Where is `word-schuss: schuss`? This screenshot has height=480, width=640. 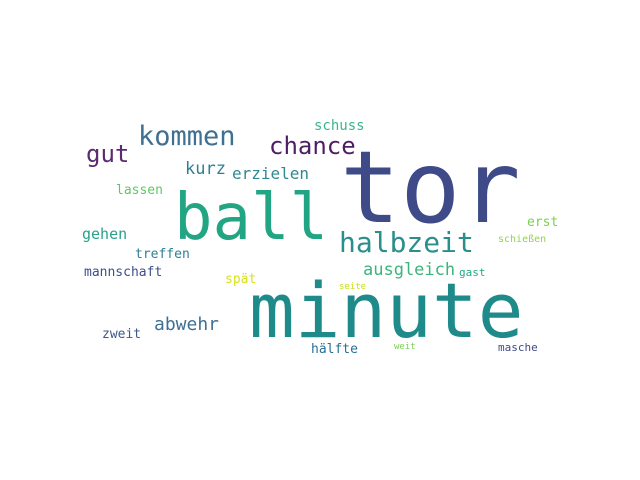 word-schuss: schuss is located at coordinates (339, 126).